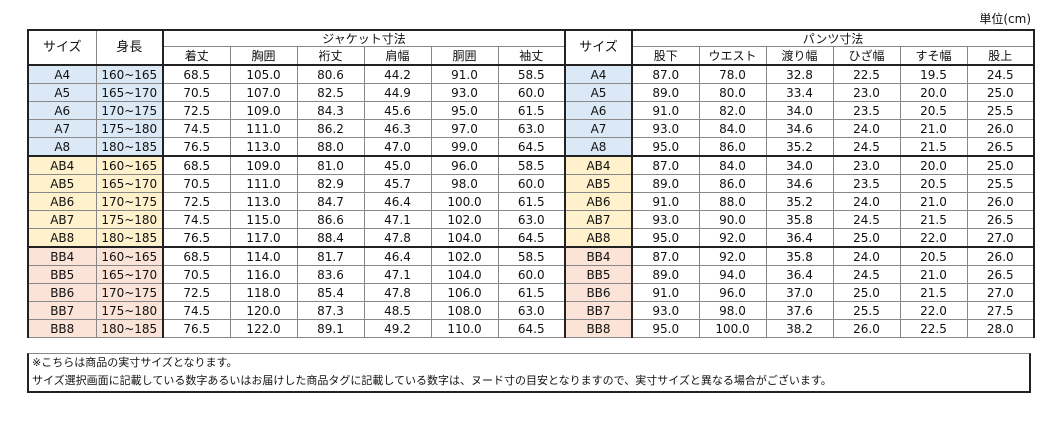 The image size is (1058, 422). I want to click on header-pants-col: すそ幅, so click(933, 56).